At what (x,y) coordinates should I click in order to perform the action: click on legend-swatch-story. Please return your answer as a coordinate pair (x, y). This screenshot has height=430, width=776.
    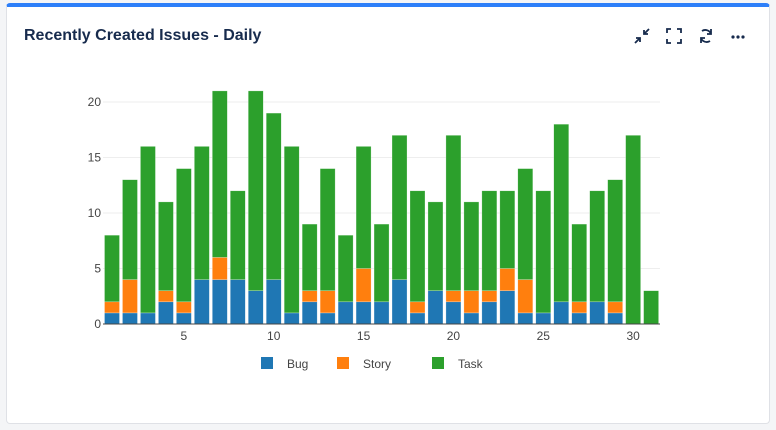
    Looking at the image, I should click on (343, 363).